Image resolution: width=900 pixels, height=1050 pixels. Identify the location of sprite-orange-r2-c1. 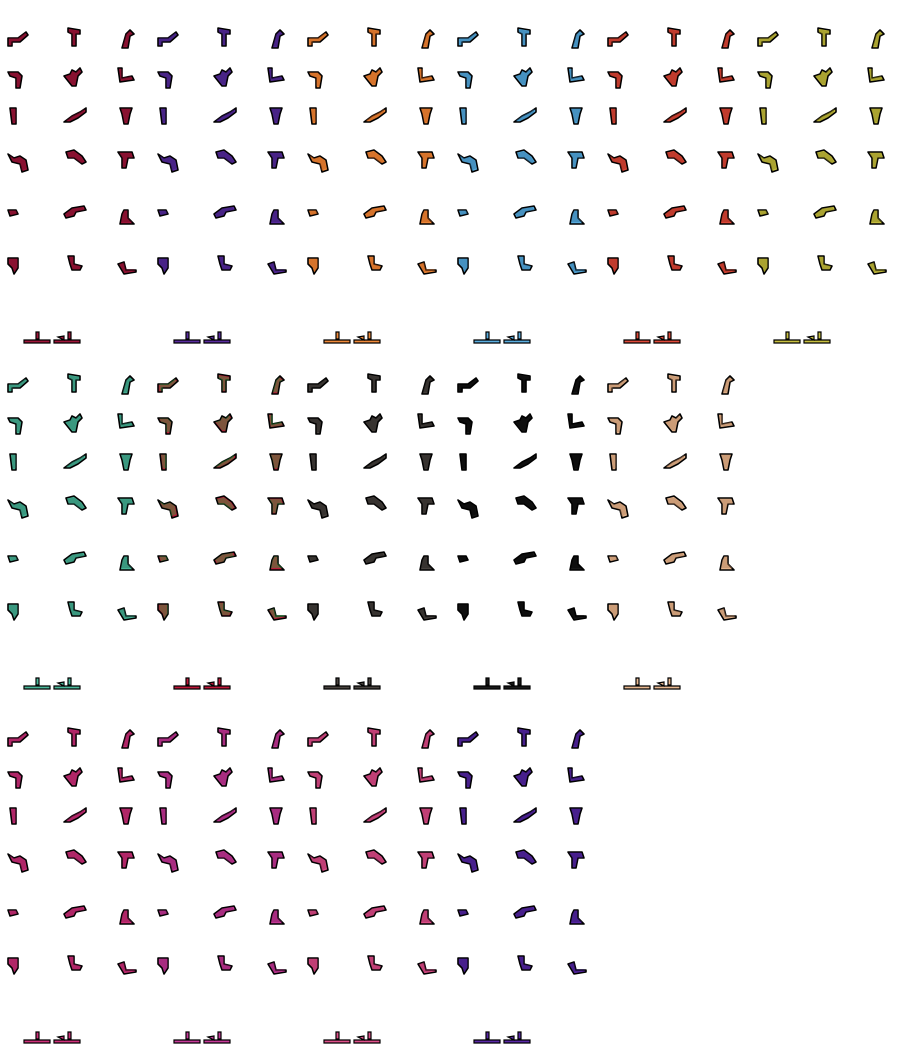
(374, 114).